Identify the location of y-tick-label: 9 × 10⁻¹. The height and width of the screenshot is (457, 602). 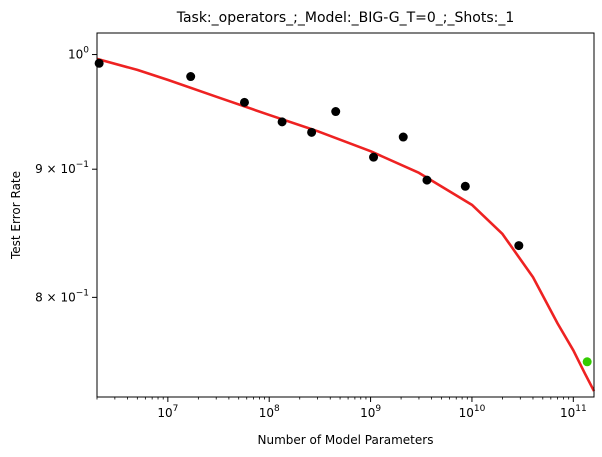
(62, 168).